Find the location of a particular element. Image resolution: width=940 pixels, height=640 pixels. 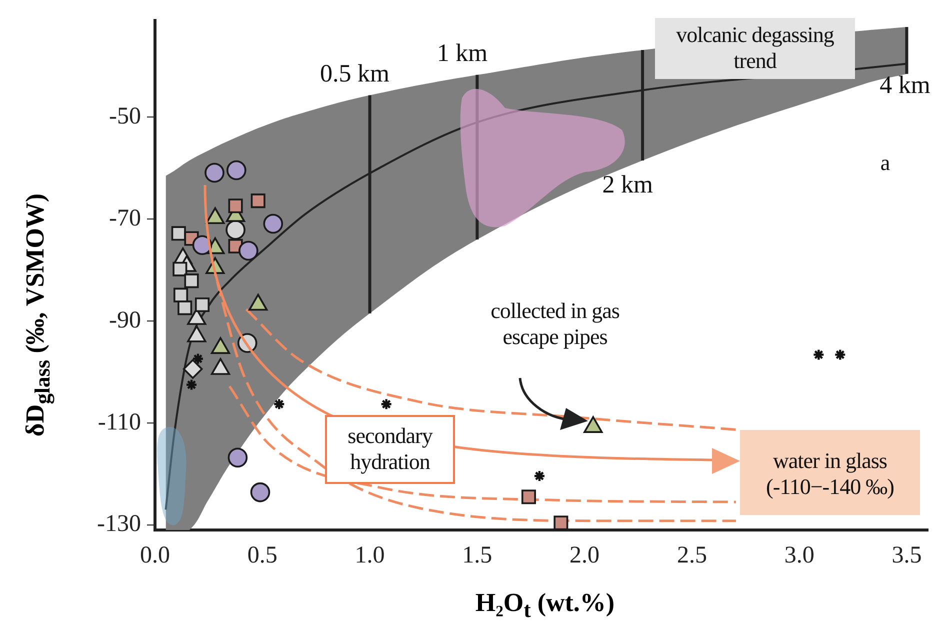

annotation: a is located at coordinates (885, 163).